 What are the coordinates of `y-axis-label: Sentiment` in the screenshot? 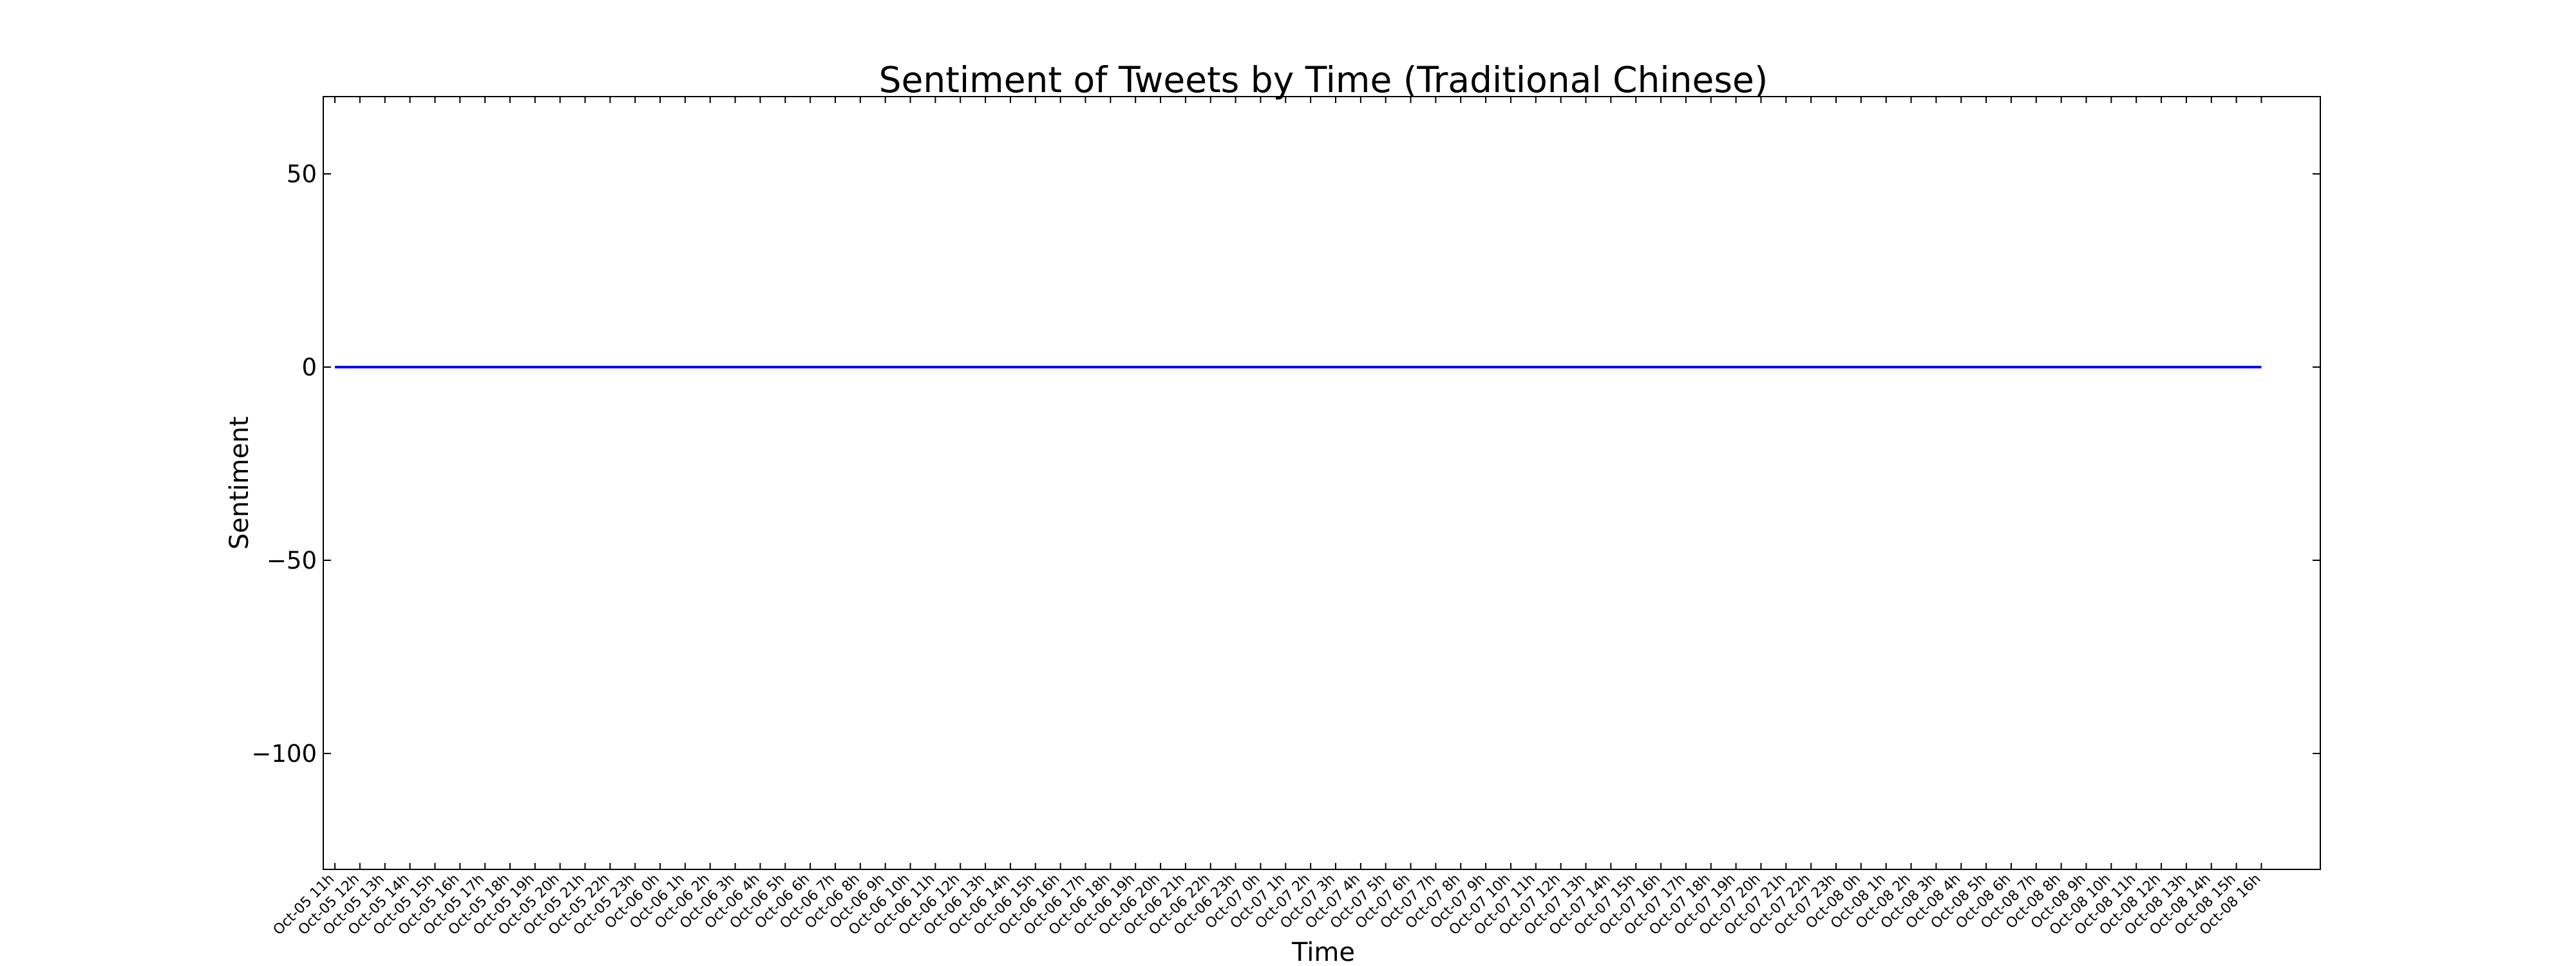 It's located at (240, 483).